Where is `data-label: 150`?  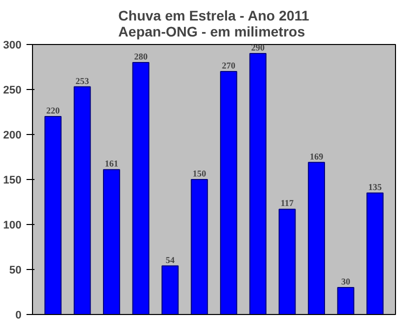 data-label: 150 is located at coordinates (199, 173).